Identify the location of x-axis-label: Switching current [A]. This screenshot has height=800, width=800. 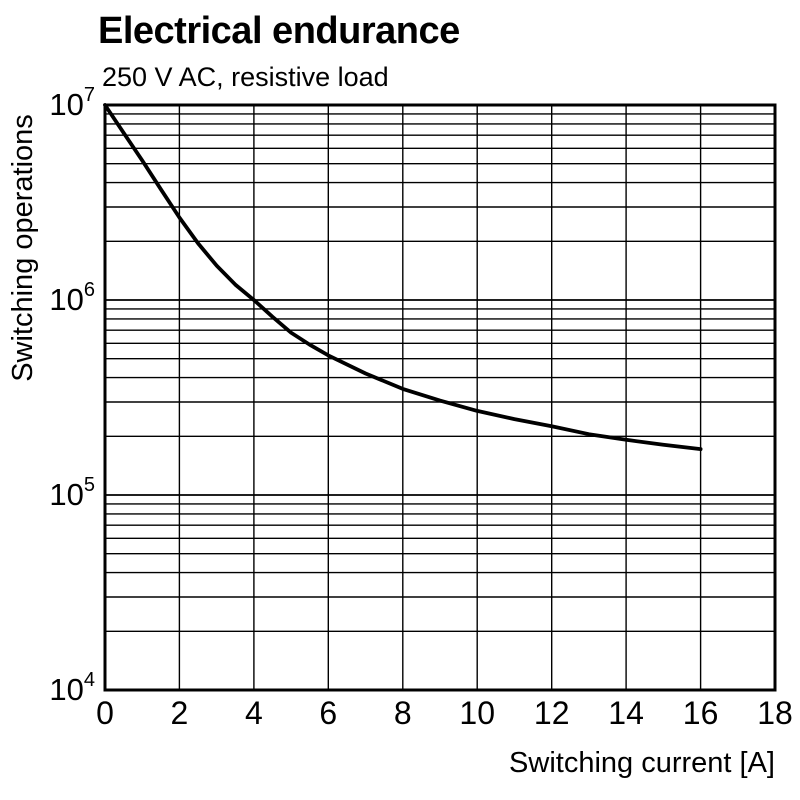
(642, 763).